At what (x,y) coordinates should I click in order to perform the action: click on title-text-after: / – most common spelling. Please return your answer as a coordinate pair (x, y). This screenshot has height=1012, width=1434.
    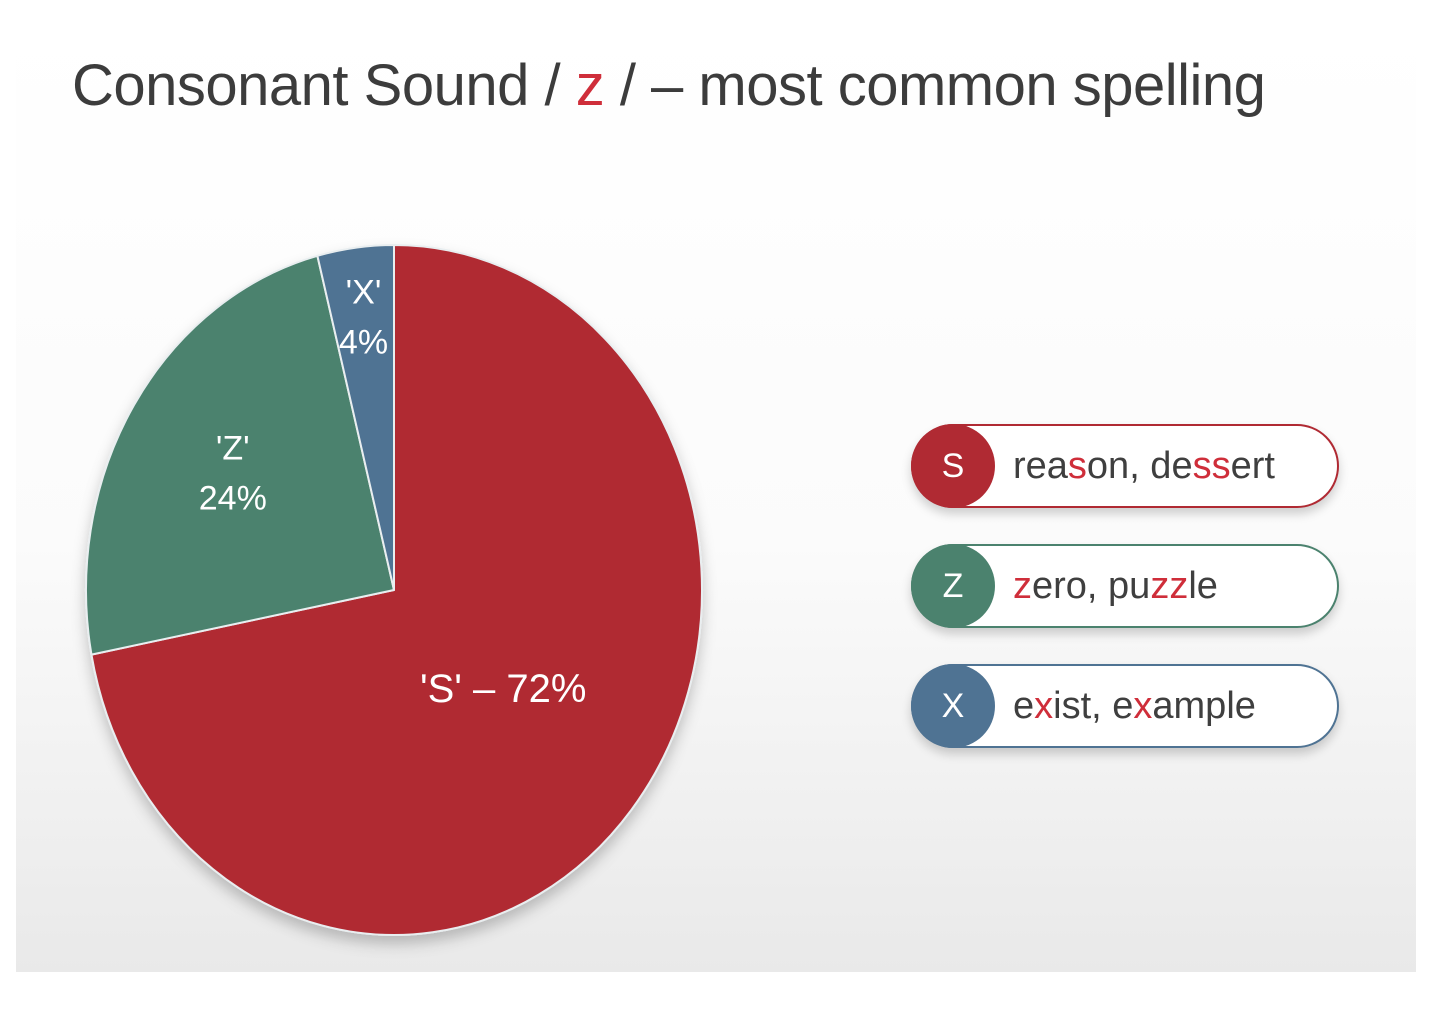
    Looking at the image, I should click on (935, 85).